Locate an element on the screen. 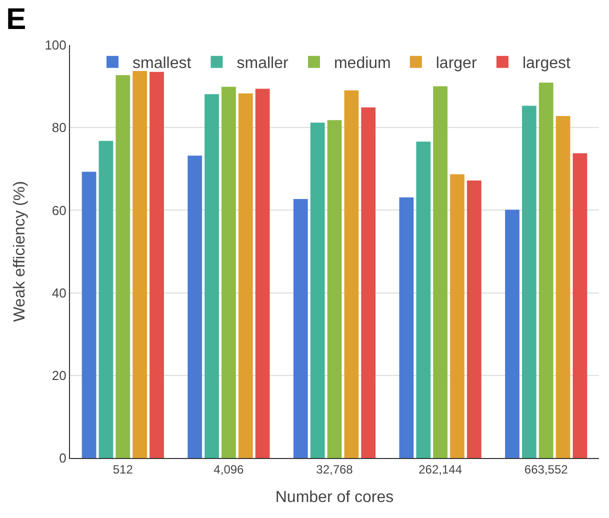 The height and width of the screenshot is (518, 609). x-tick-label: 512 is located at coordinates (123, 469).